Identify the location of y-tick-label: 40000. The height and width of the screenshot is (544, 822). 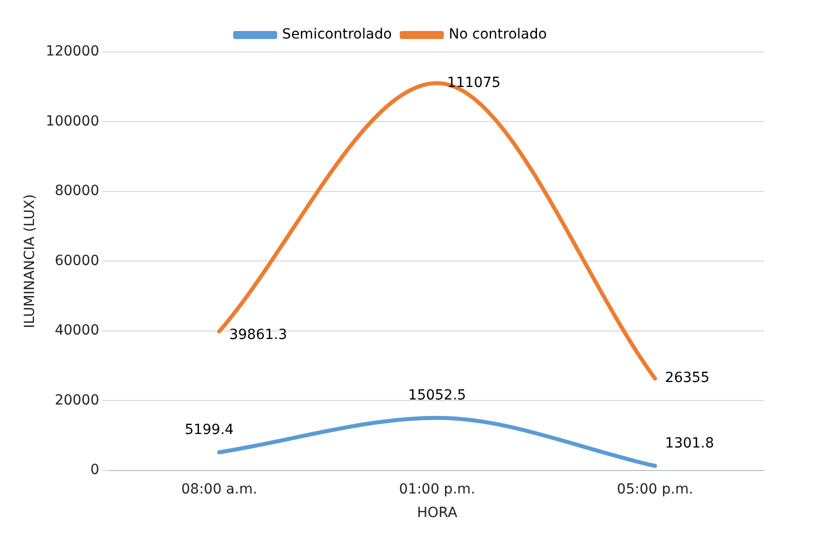
(77, 330).